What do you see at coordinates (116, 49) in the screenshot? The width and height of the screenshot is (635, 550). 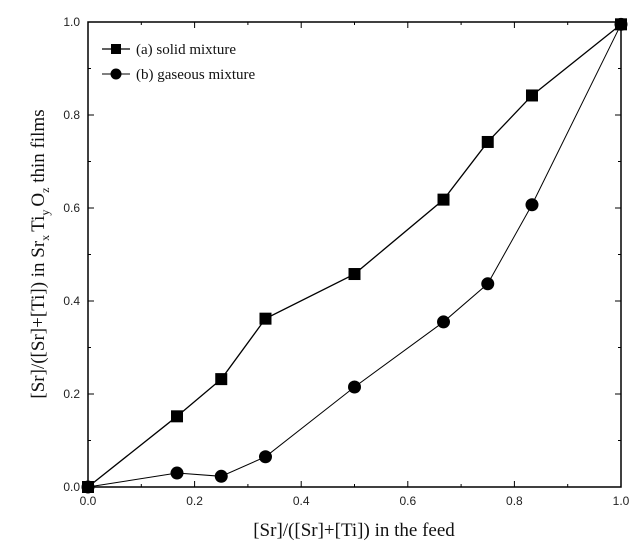 I see `legend-marker-square` at bounding box center [116, 49].